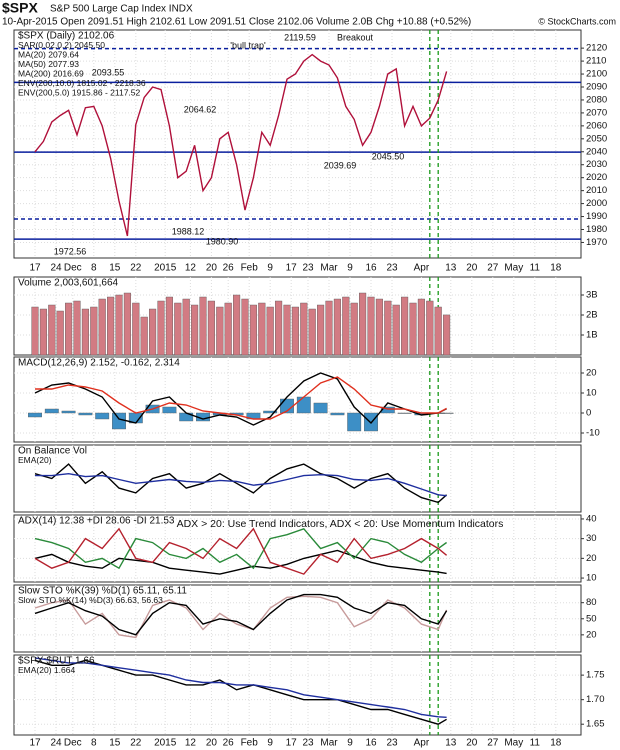 This screenshot has width=620, height=750. Describe the element at coordinates (596, 190) in the screenshot. I see `y-tick-label: 2010` at that location.